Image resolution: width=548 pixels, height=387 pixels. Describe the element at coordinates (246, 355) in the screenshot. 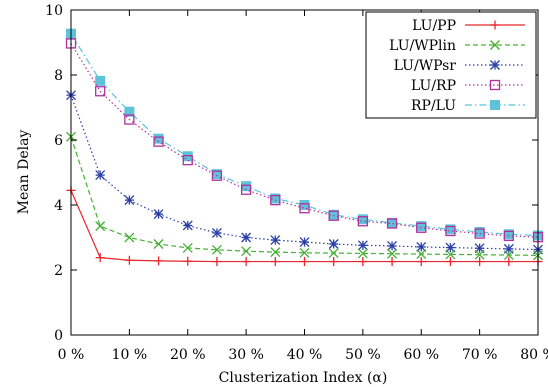

I see `x-tick-label: 30 %` at that location.